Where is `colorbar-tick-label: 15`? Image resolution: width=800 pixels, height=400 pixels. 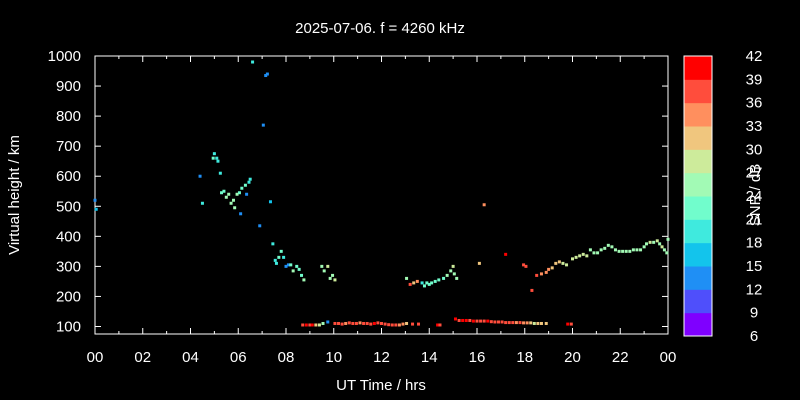 colorbar-tick-label: 15 is located at coordinates (754, 266).